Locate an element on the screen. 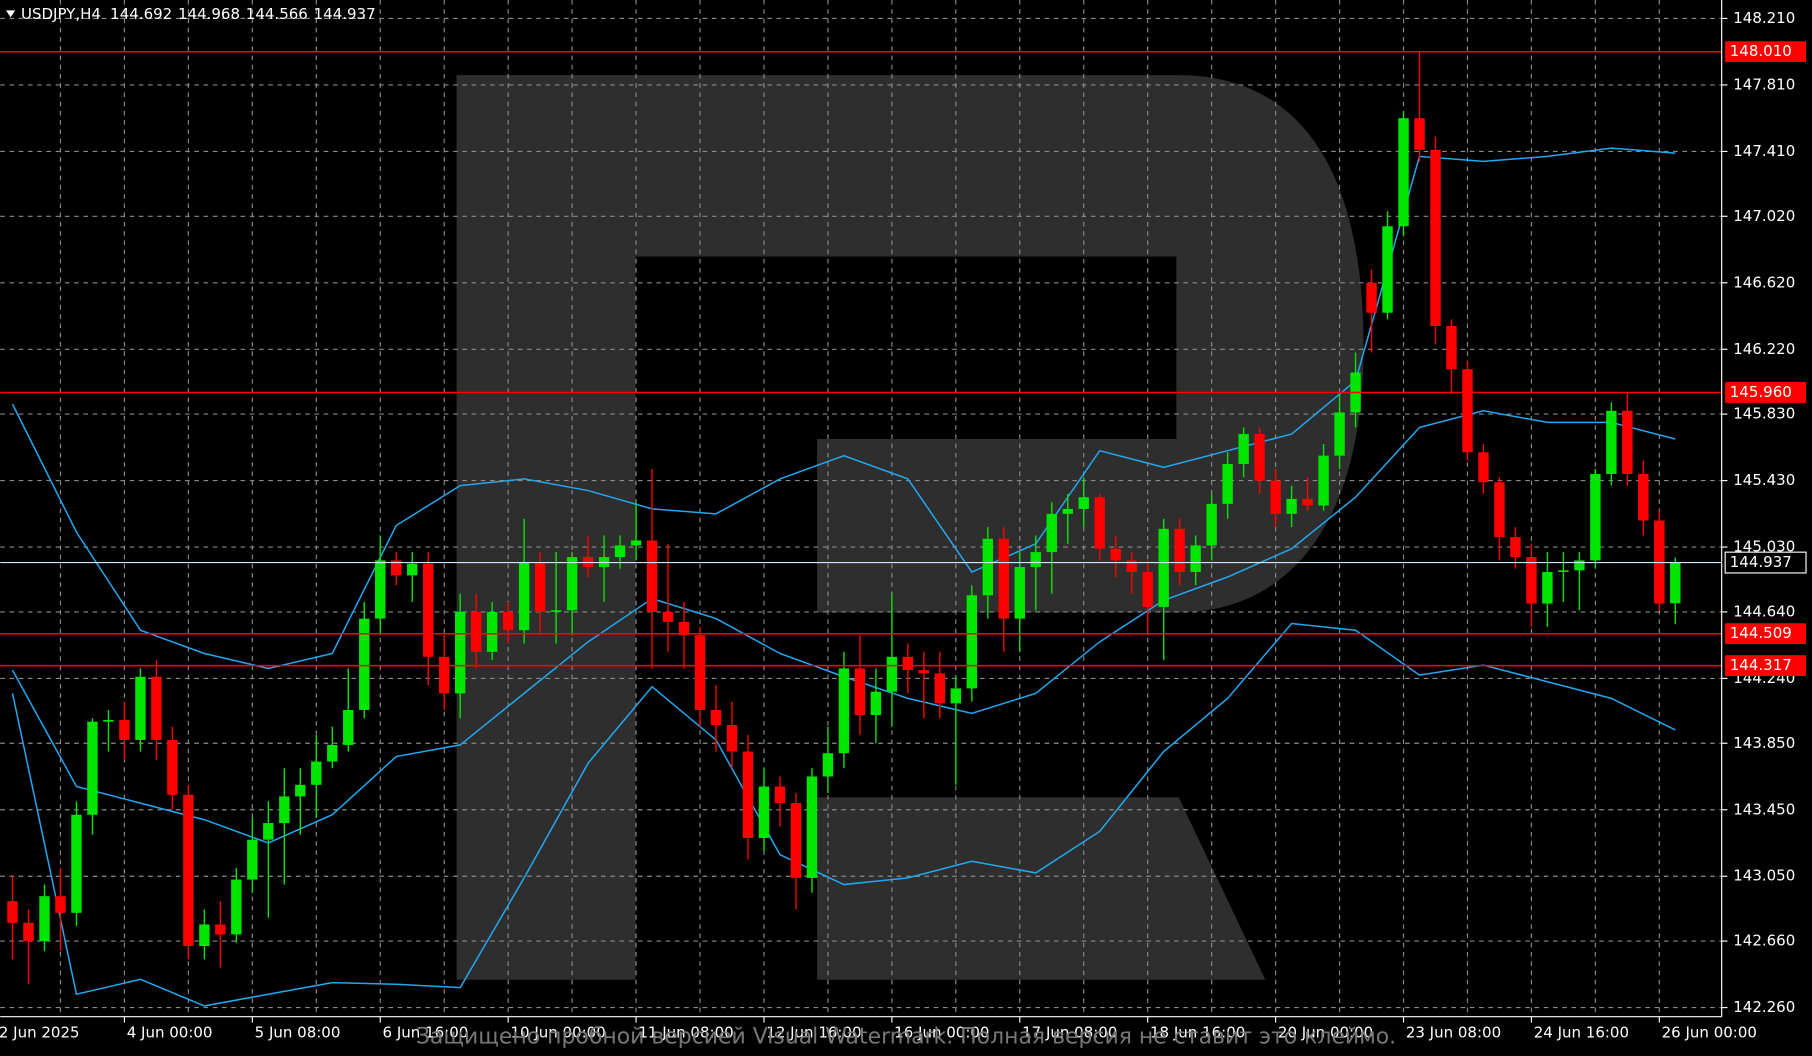  header-open: 144.692 is located at coordinates (141, 13).